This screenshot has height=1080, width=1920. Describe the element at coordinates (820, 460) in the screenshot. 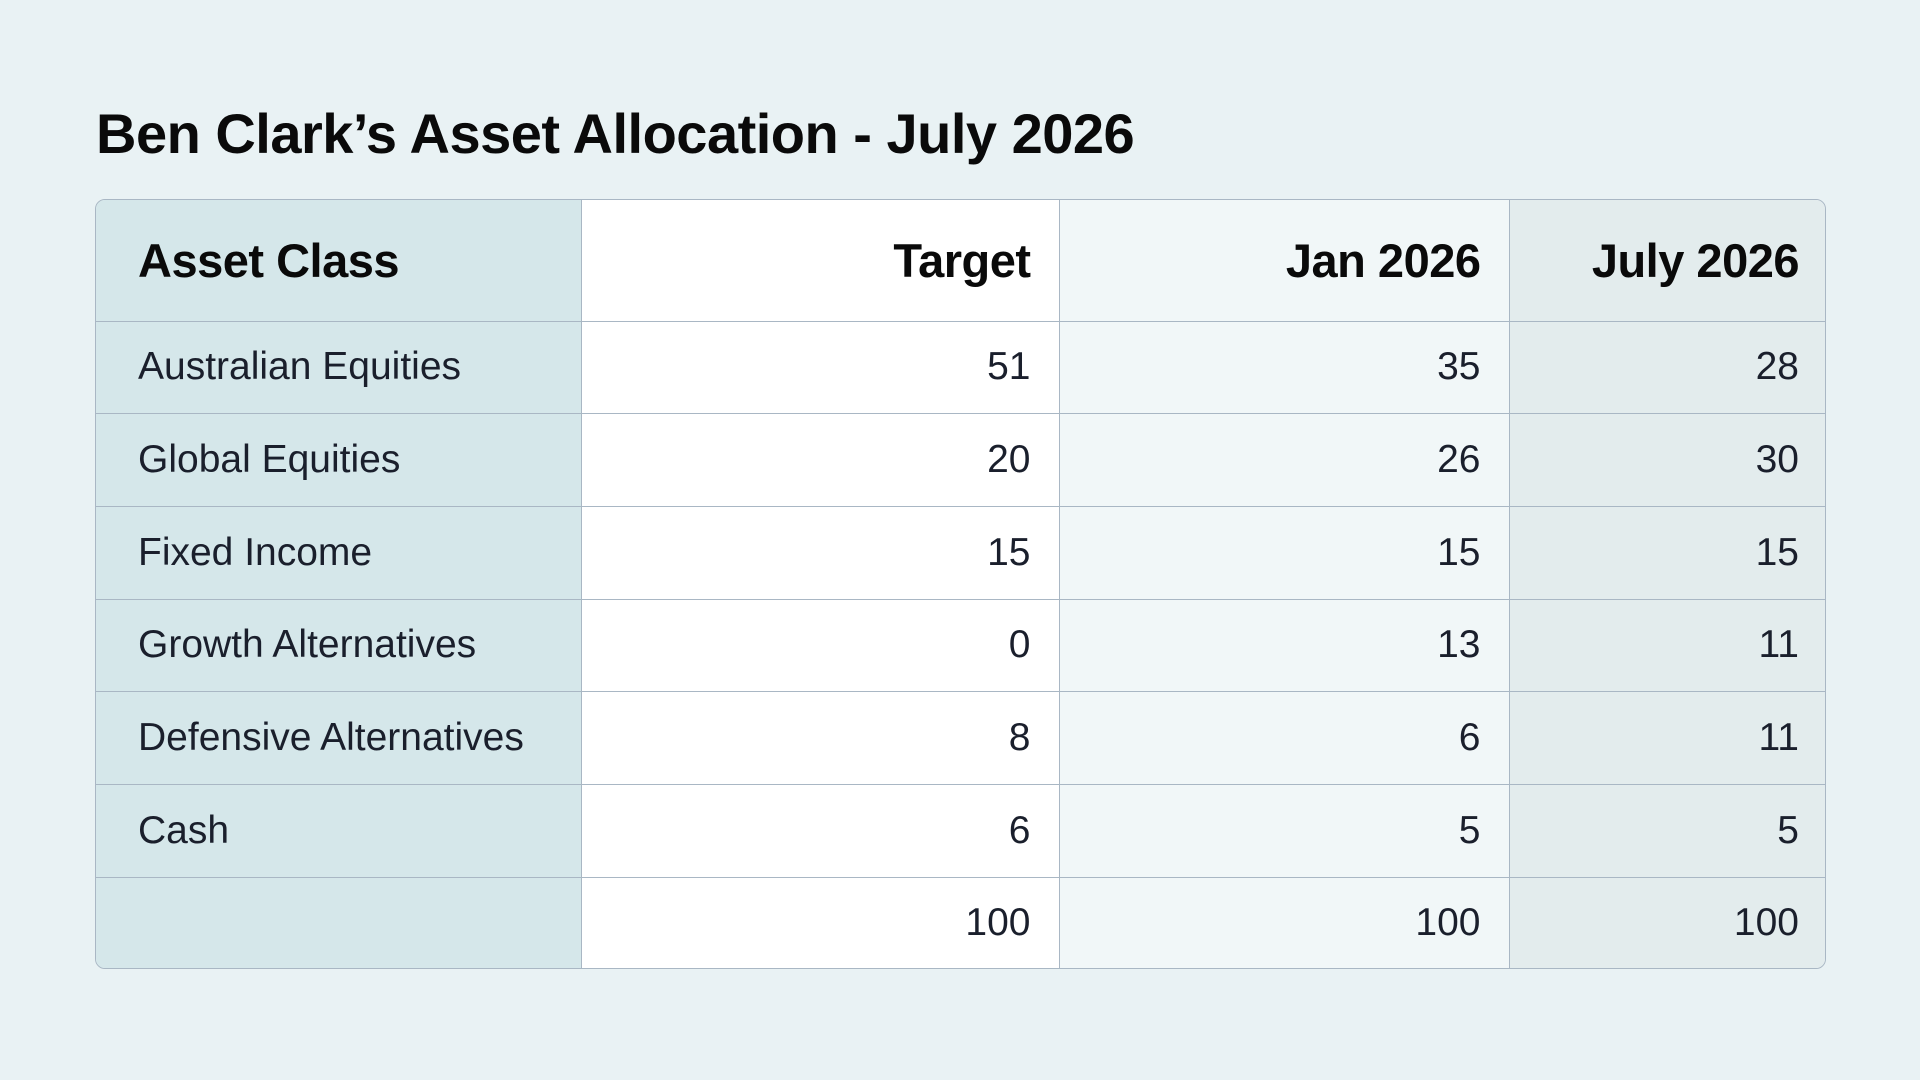

I see `target-cell: 20` at that location.